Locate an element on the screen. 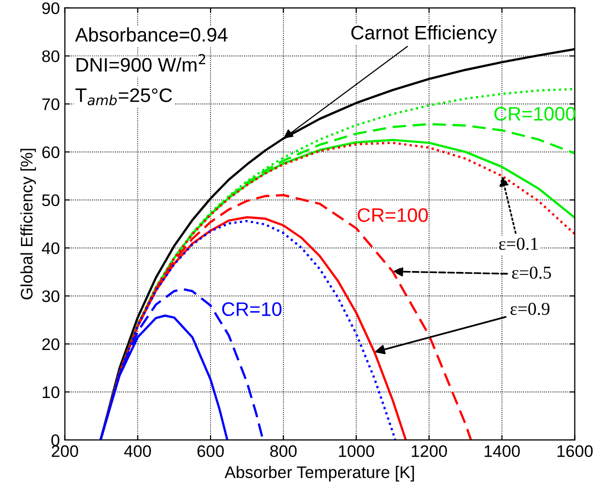  x-tick-label: 800 is located at coordinates (283, 451).